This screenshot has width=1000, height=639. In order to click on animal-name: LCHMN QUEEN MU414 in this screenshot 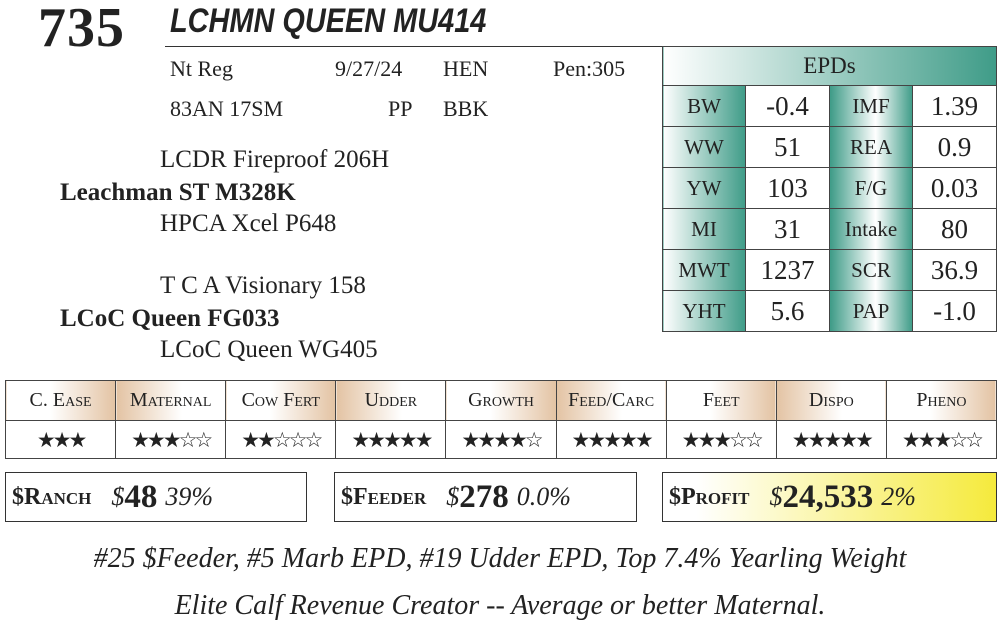, I will do `click(328, 21)`.